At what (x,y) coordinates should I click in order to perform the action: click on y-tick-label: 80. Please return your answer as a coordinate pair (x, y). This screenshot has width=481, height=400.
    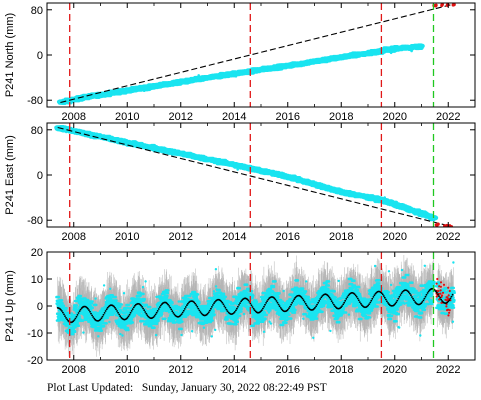
    Looking at the image, I should click on (37, 11).